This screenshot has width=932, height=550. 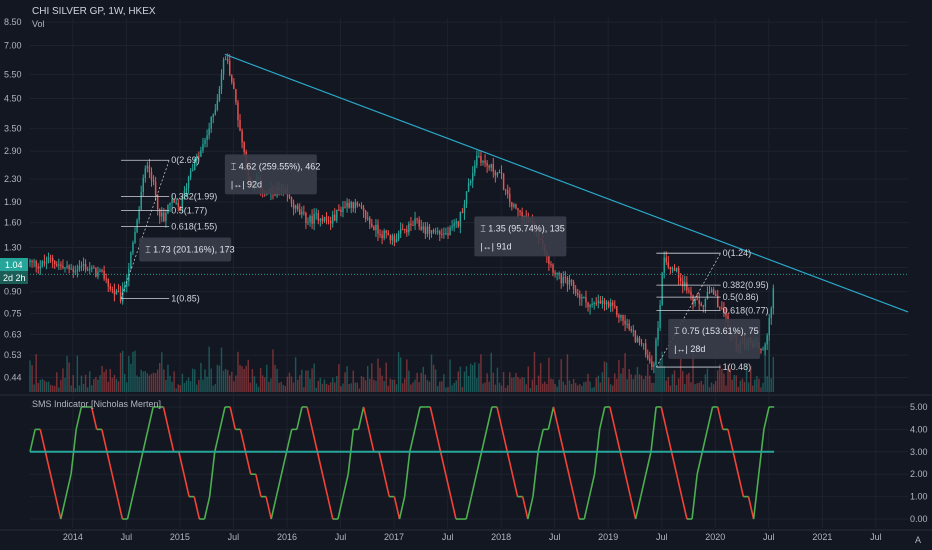 I want to click on expand-icon: A, so click(x=918, y=540).